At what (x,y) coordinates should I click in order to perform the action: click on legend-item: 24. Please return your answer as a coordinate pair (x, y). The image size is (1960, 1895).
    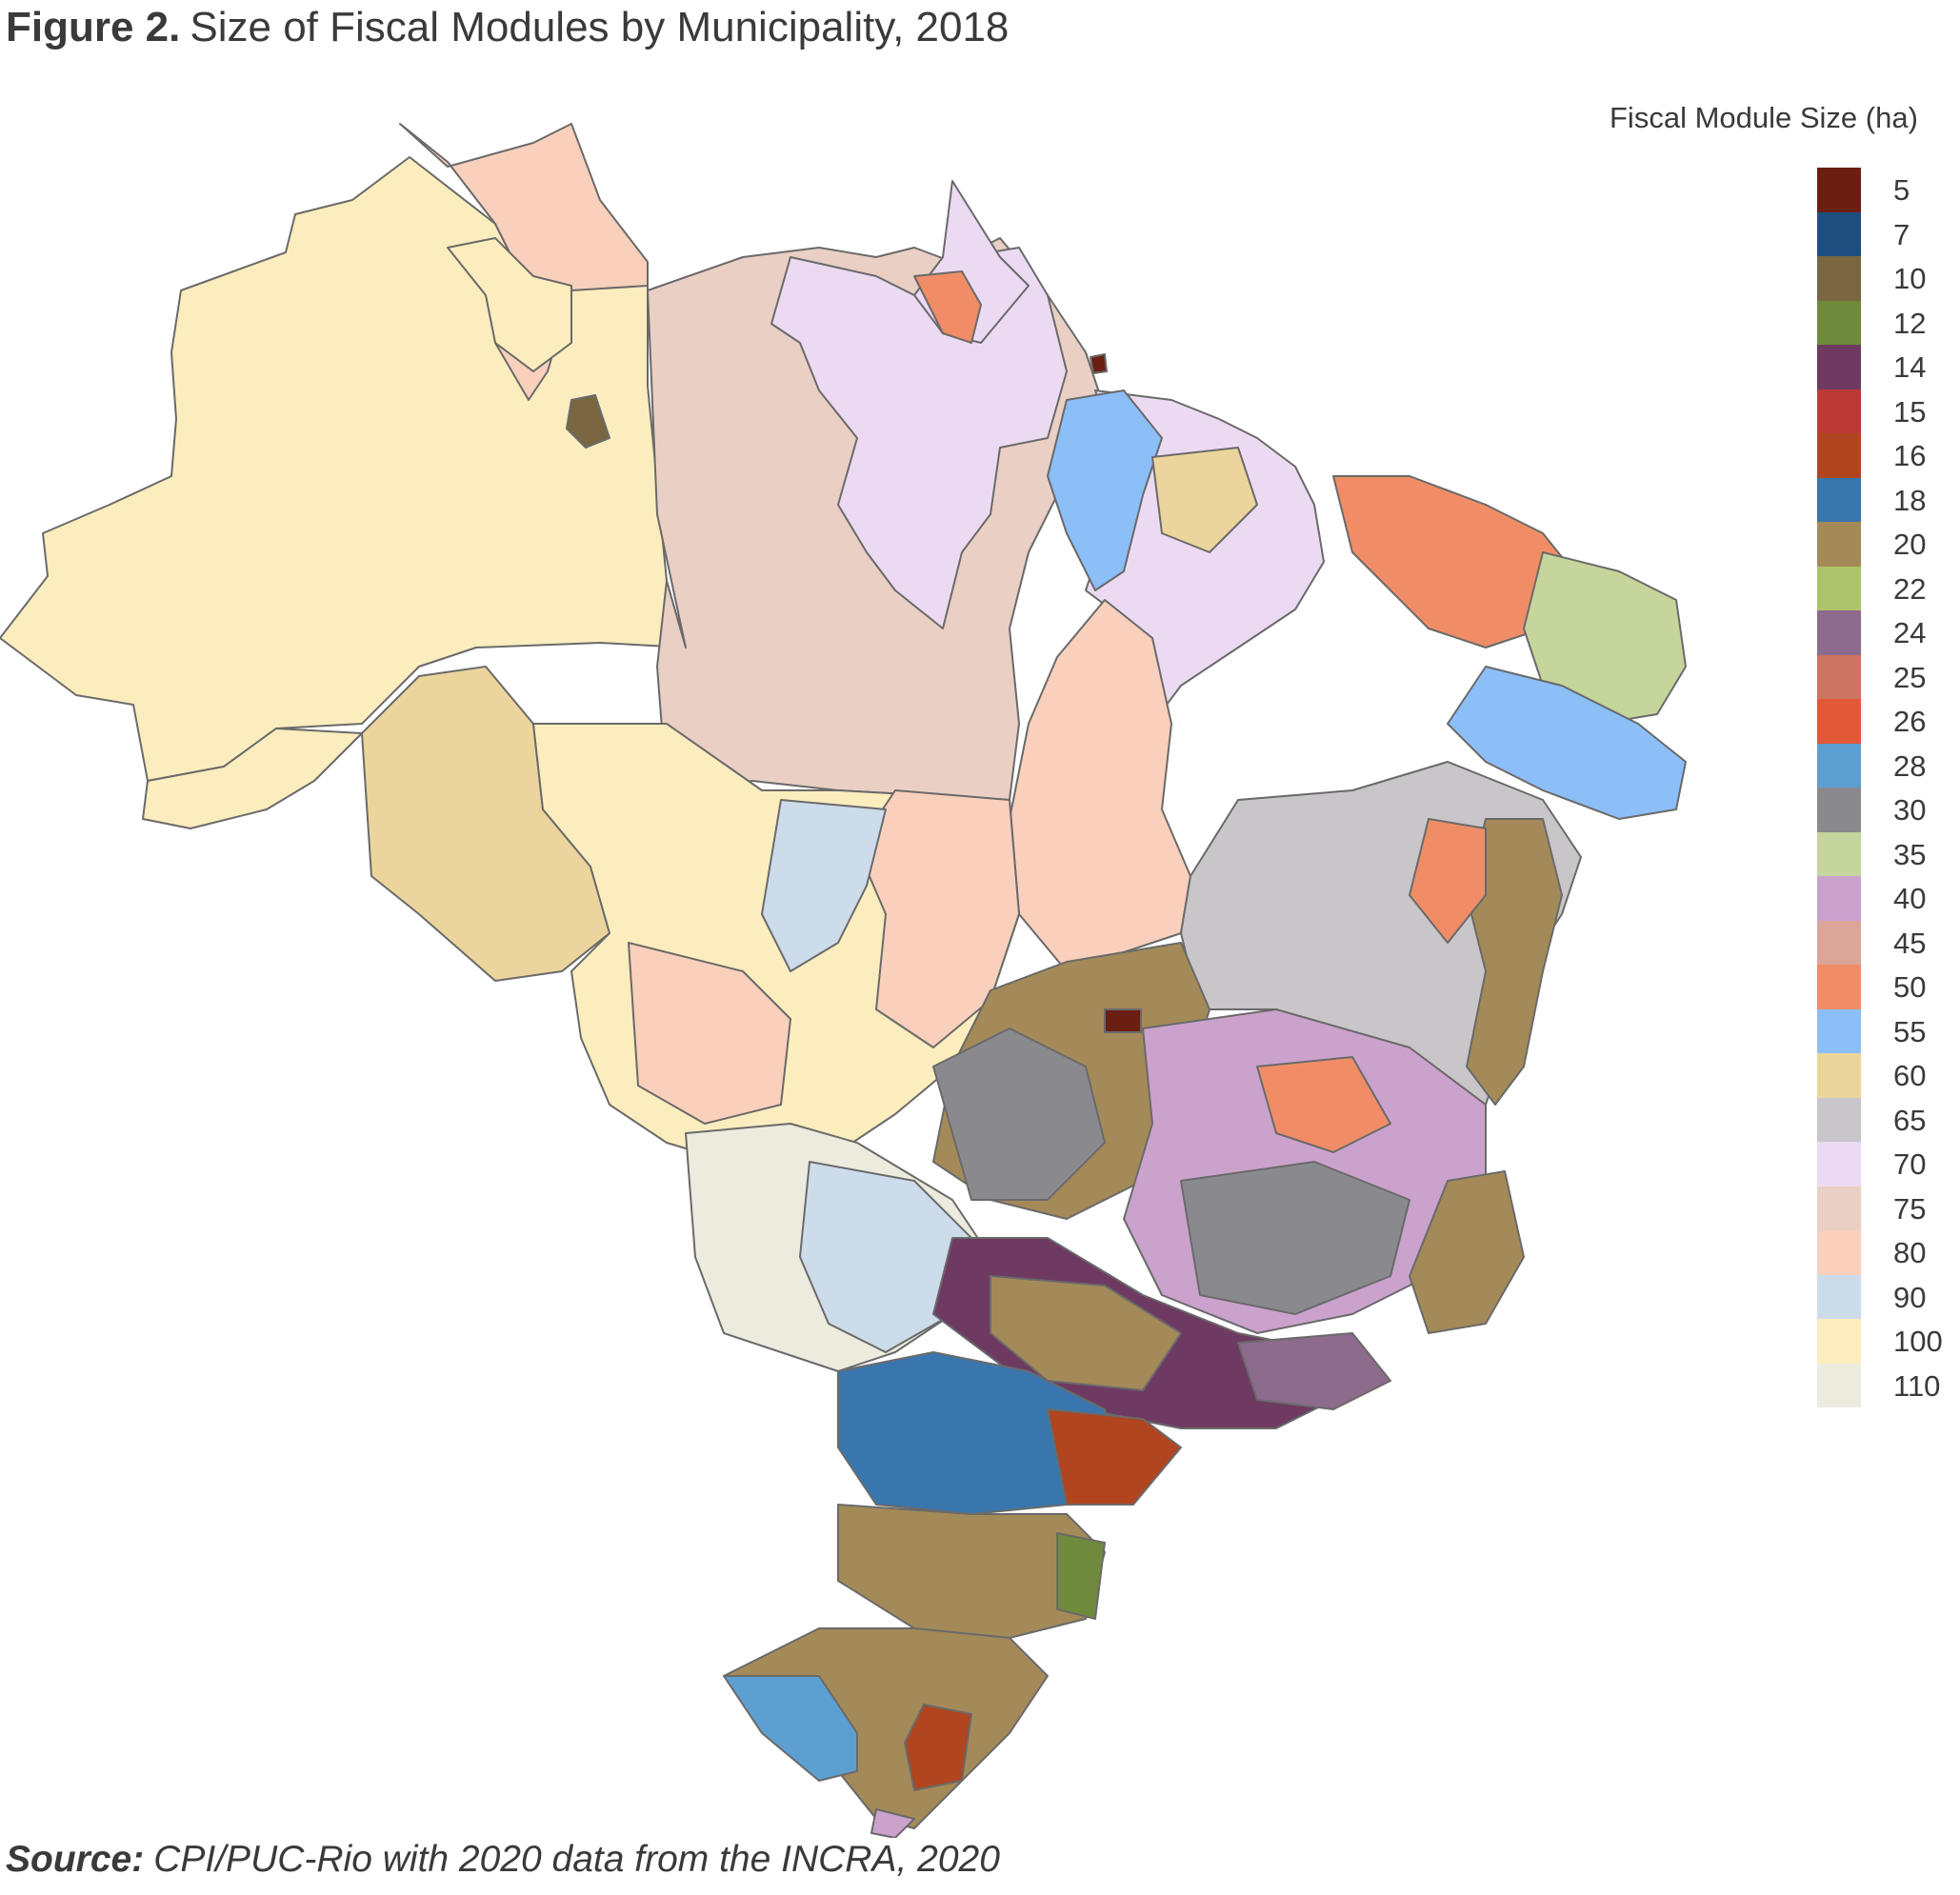
    Looking at the image, I should click on (1883, 632).